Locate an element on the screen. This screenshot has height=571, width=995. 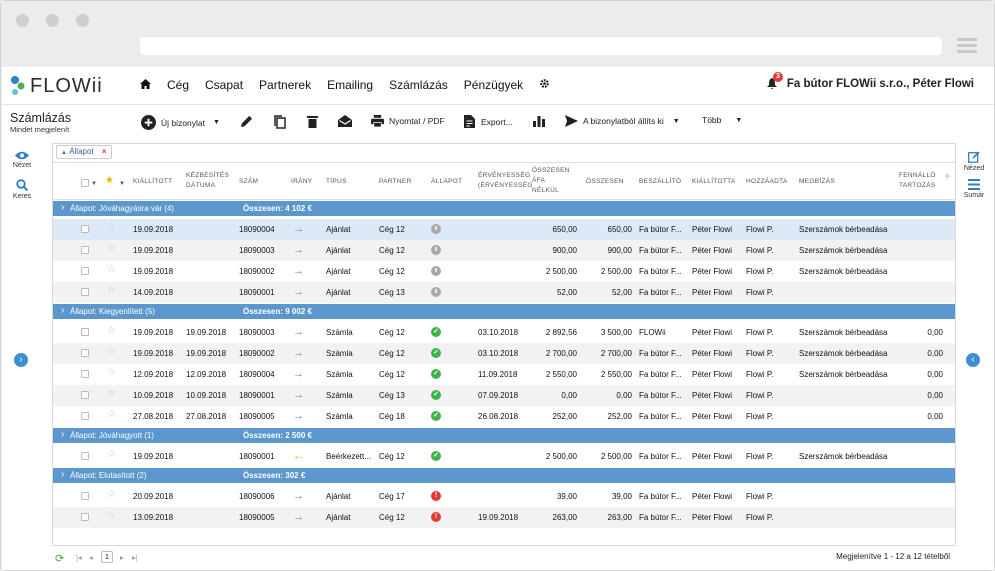
favorite-star-header-icon: ★ is located at coordinates (110, 180).